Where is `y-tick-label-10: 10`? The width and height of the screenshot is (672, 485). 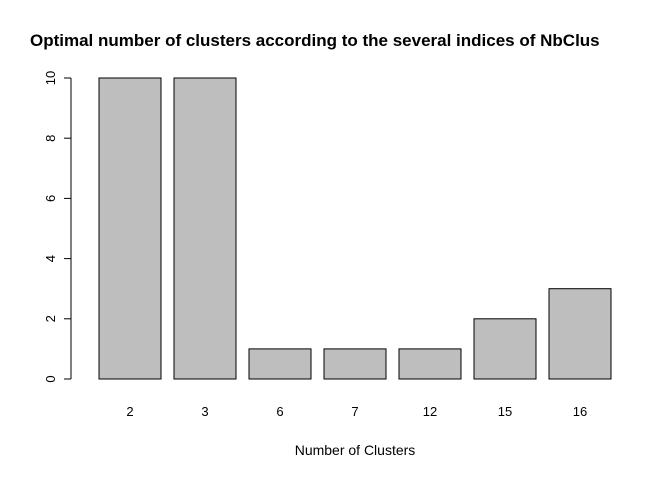 y-tick-label-10: 10 is located at coordinates (50, 78).